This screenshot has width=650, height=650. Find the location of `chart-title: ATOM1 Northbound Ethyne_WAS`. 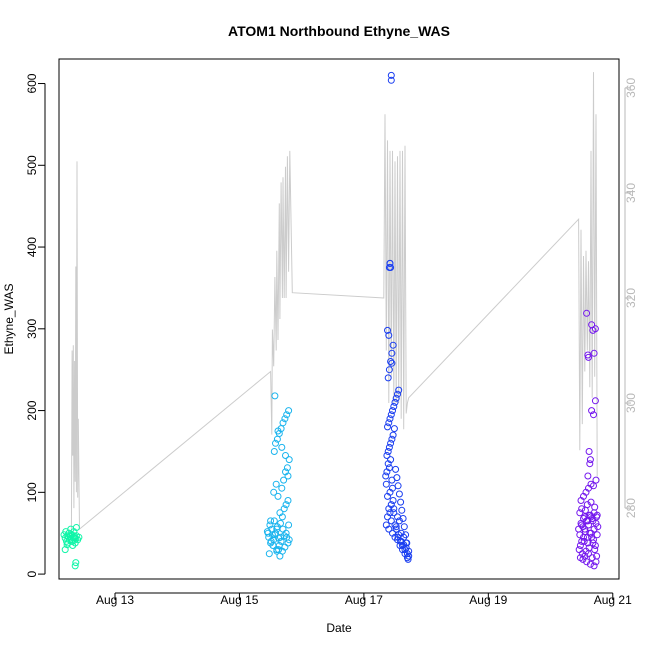

chart-title: ATOM1 Northbound Ethyne_WAS is located at coordinates (339, 31).